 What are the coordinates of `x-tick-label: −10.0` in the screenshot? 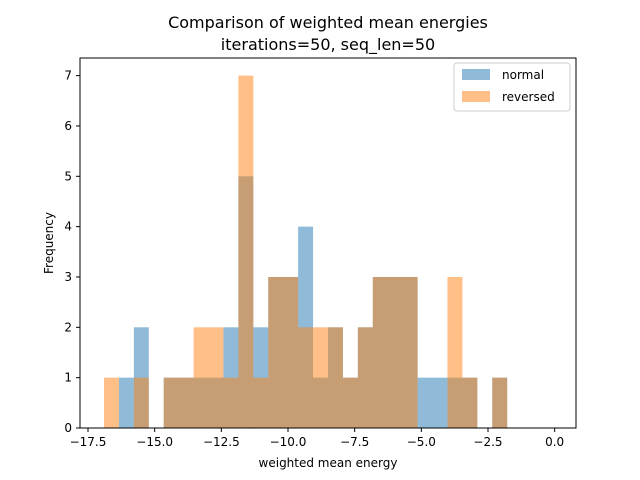 It's located at (288, 442).